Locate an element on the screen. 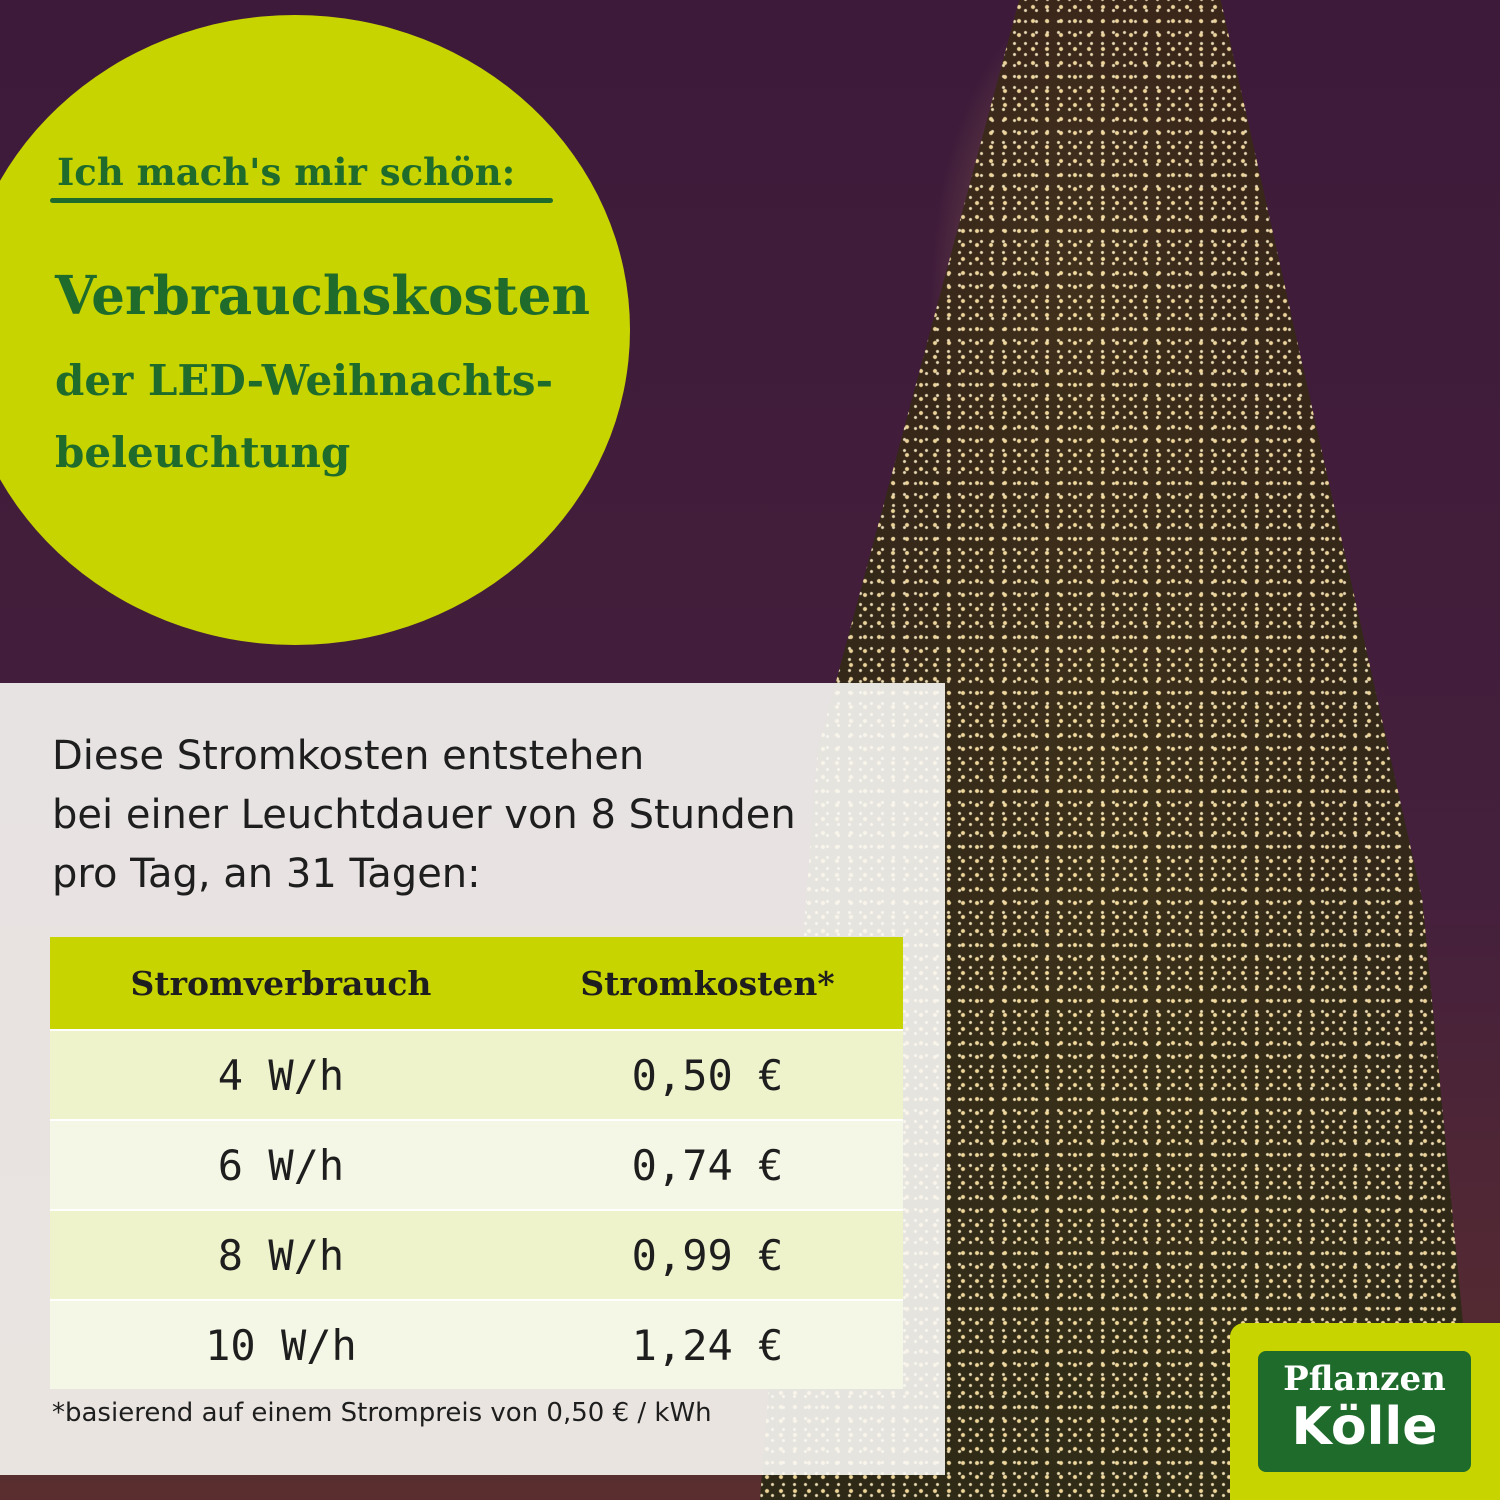 Image resolution: width=1500 pixels, height=1500 pixels. kicker-text: Ich mach's mir schön: is located at coordinates (286, 172).